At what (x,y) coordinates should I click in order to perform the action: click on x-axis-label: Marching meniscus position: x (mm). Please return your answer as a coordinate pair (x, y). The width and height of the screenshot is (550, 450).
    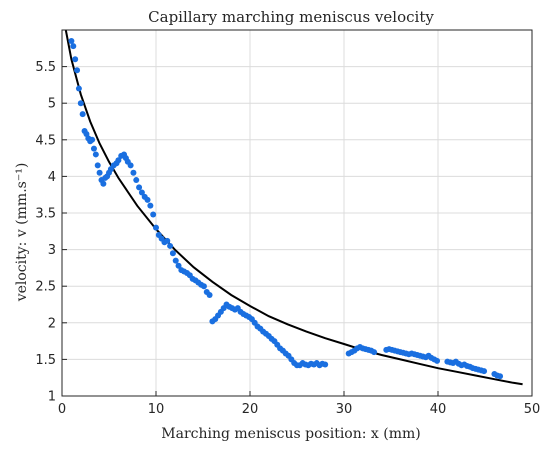
    Looking at the image, I should click on (290, 434).